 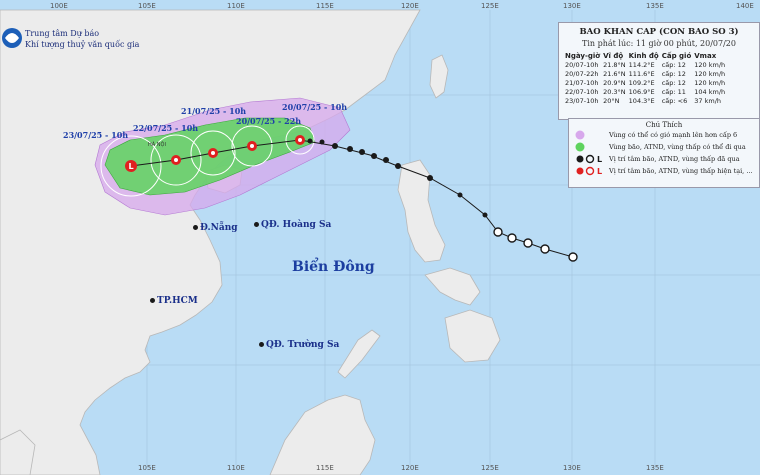 I want to click on legend-item: Vùng bão, ATND, vùng thấp có thể đi qua, so click(x=664, y=147).